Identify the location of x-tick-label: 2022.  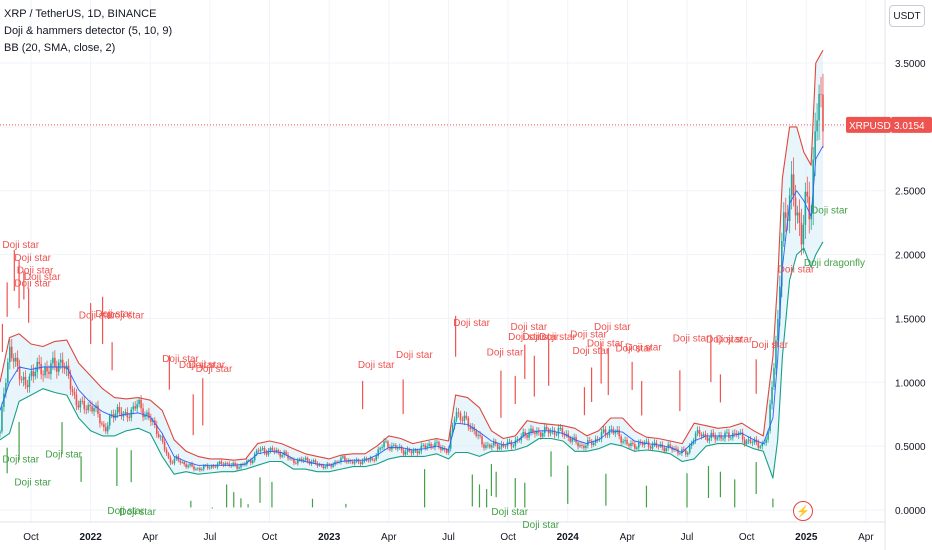
(91, 537).